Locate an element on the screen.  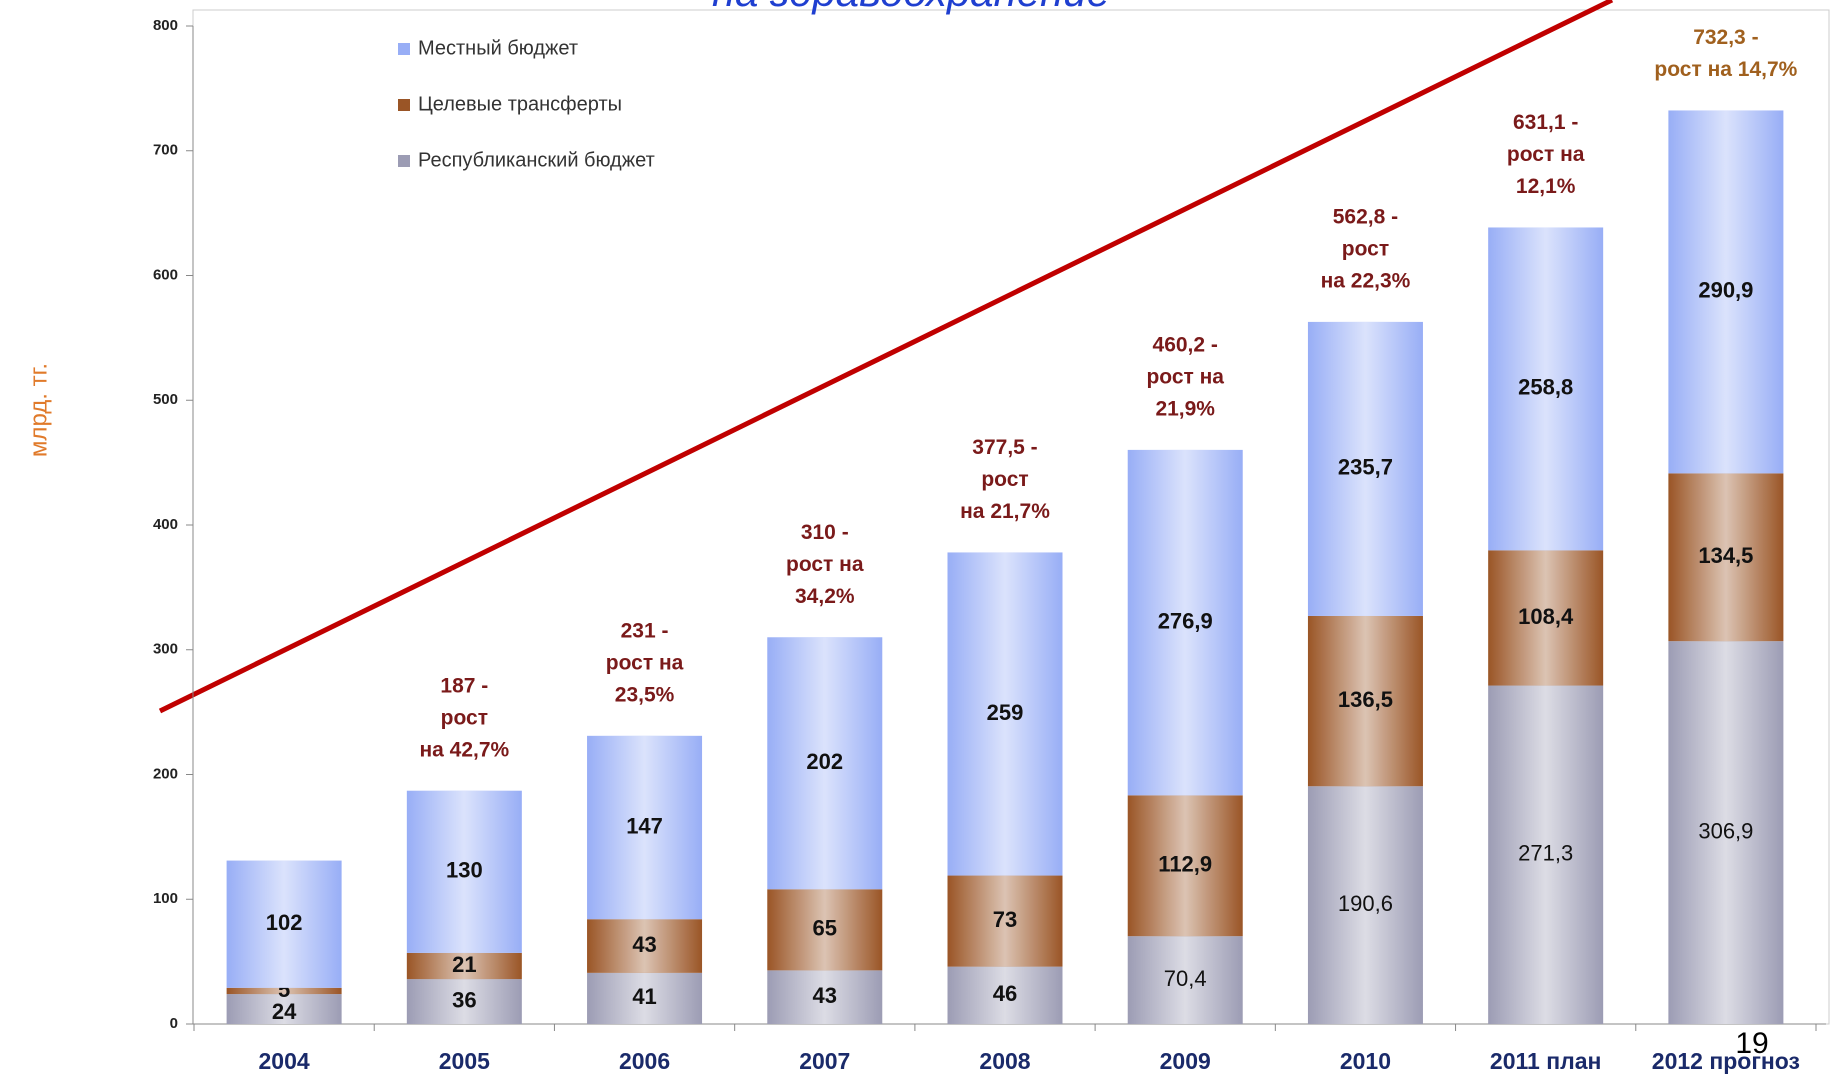
value-label: 41 is located at coordinates (644, 996).